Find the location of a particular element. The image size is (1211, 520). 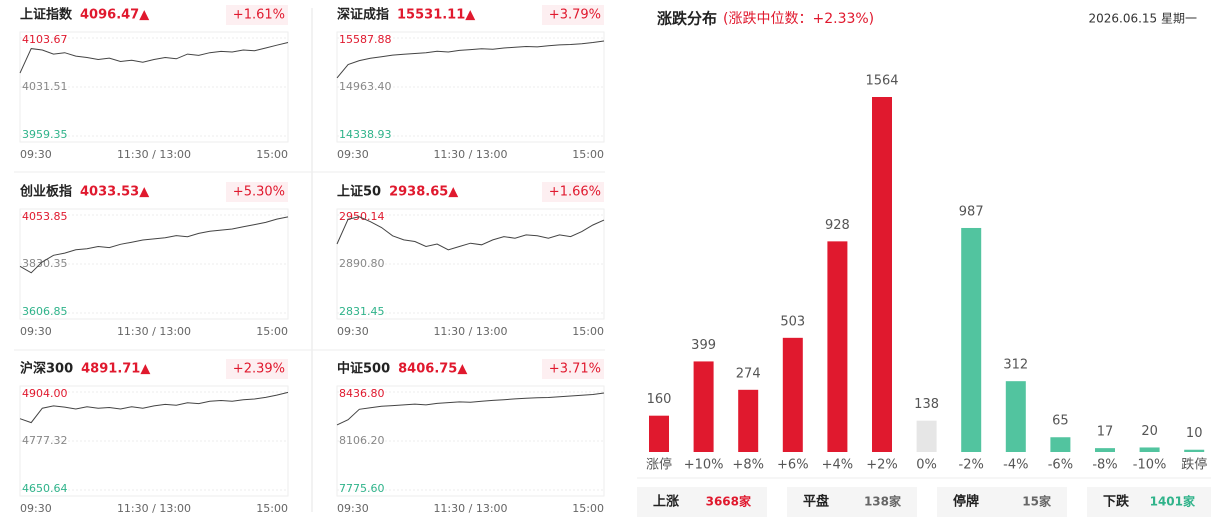

index-change: +1.61% is located at coordinates (259, 15).